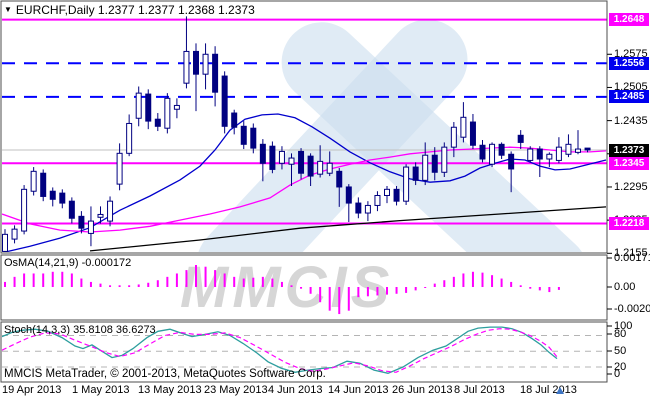 The image size is (650, 400). Describe the element at coordinates (422, 390) in the screenshot. I see `date-label: 26 Jun 2013` at that location.